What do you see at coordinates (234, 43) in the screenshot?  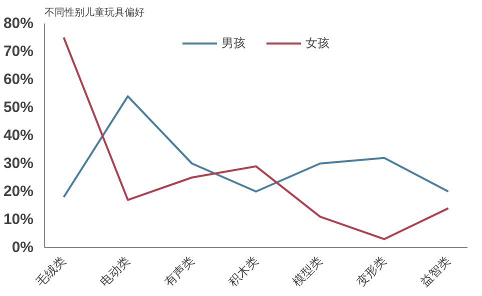 I see `legend-label: 男孩` at bounding box center [234, 43].